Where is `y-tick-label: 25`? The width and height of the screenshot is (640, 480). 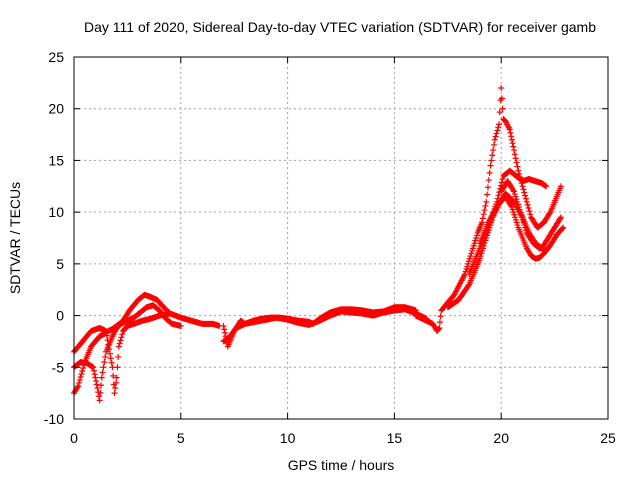
y-tick-label: 25 is located at coordinates (56, 57).